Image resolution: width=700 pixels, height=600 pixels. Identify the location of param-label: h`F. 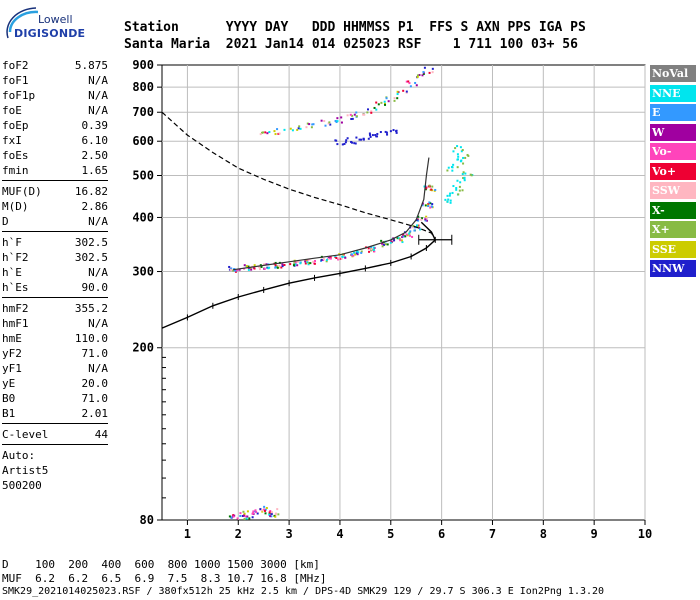
(12, 242).